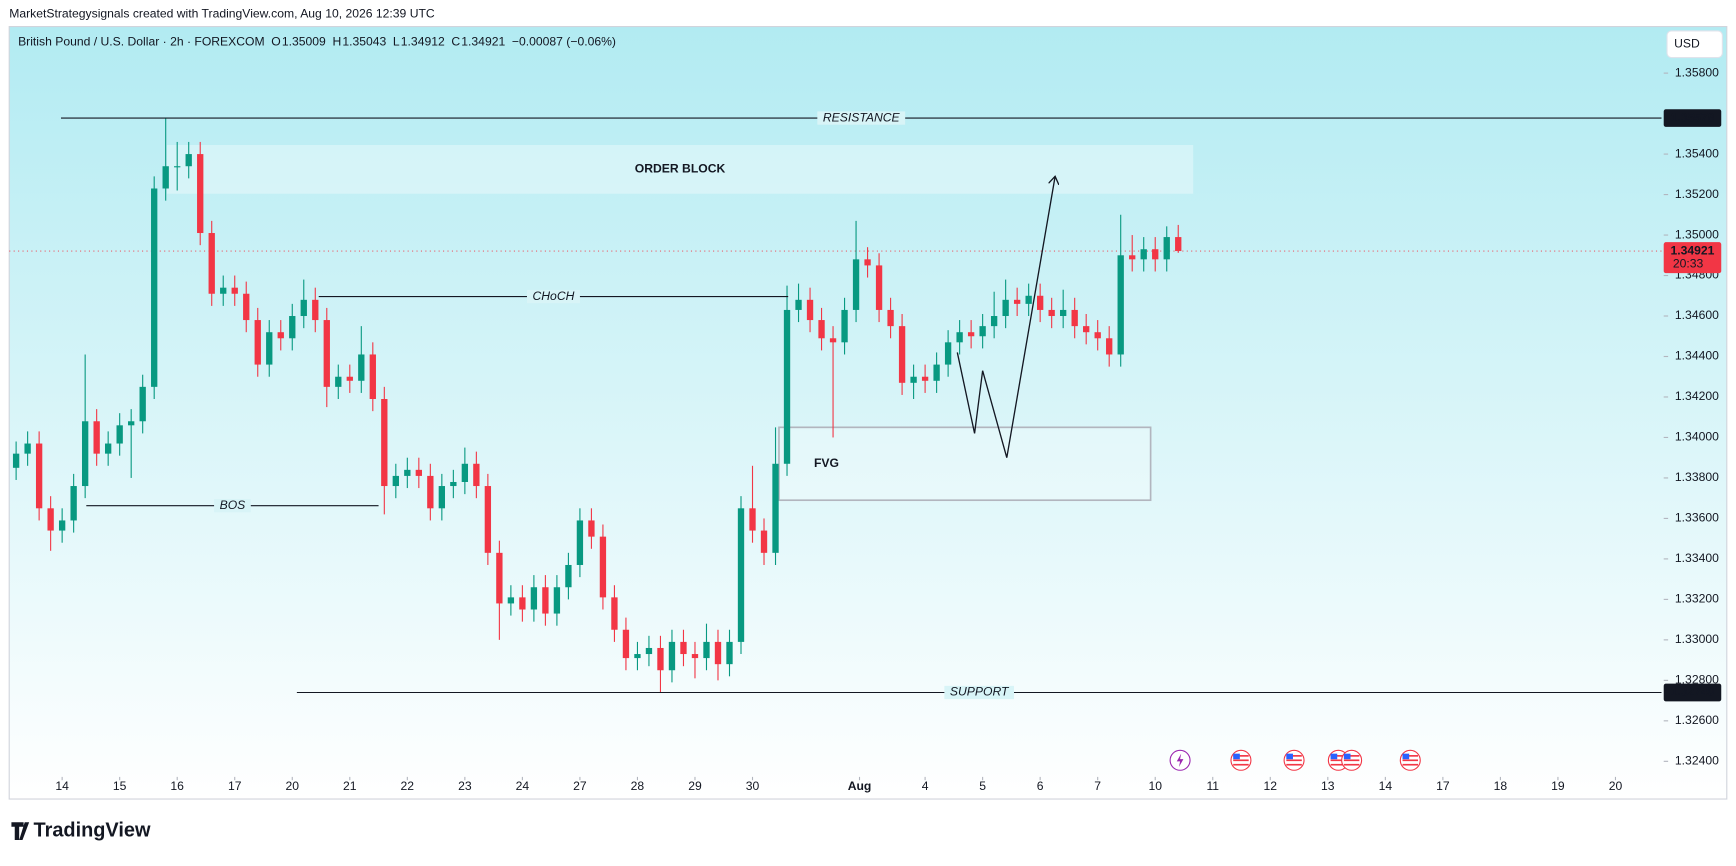  What do you see at coordinates (455, 41) in the screenshot?
I see `ohlc-label: C` at bounding box center [455, 41].